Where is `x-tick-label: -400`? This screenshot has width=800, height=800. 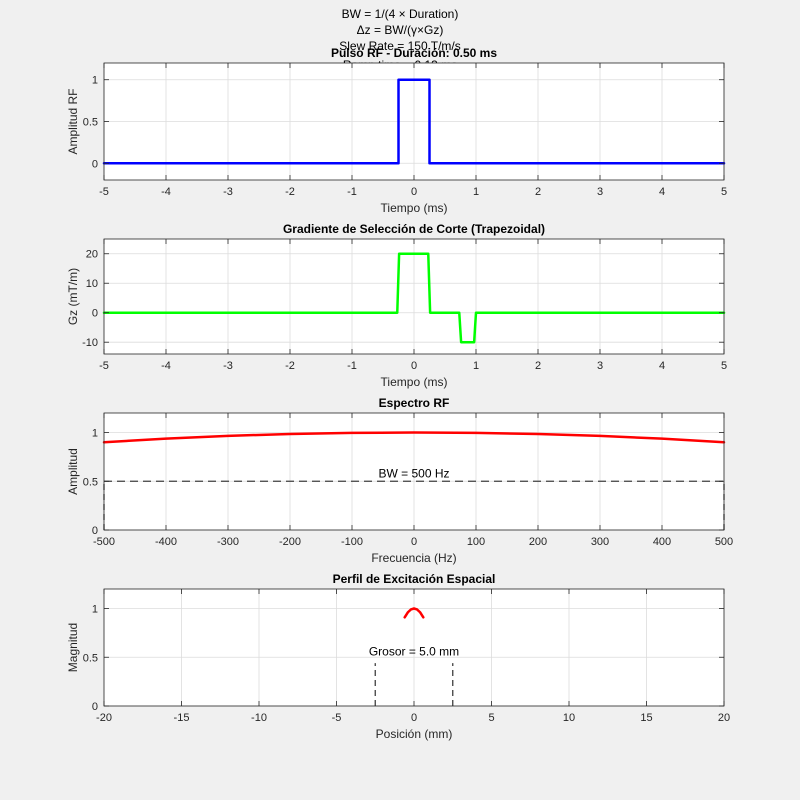 x-tick-label: -400 is located at coordinates (166, 542).